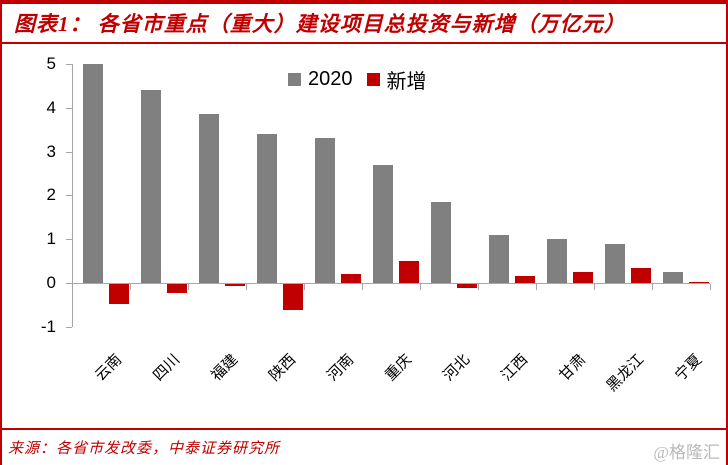 The height and width of the screenshot is (465, 728). What do you see at coordinates (1, 232) in the screenshot?
I see `left-red-border` at bounding box center [1, 232].